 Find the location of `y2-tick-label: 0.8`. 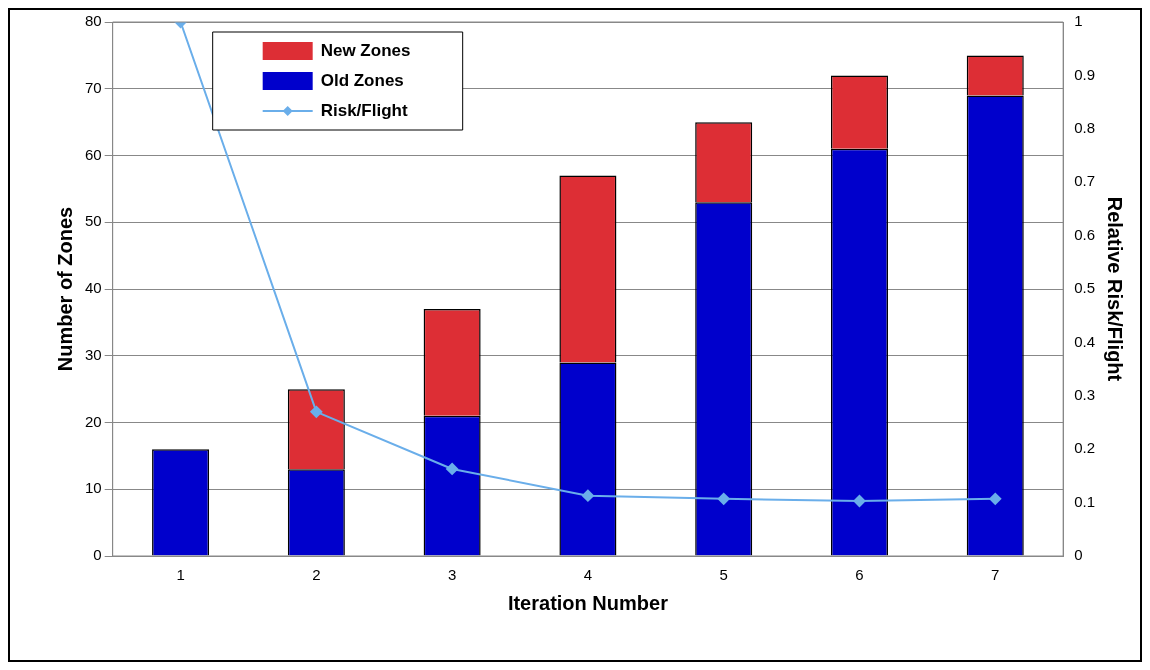

y2-tick-label: 0.8 is located at coordinates (1085, 127).